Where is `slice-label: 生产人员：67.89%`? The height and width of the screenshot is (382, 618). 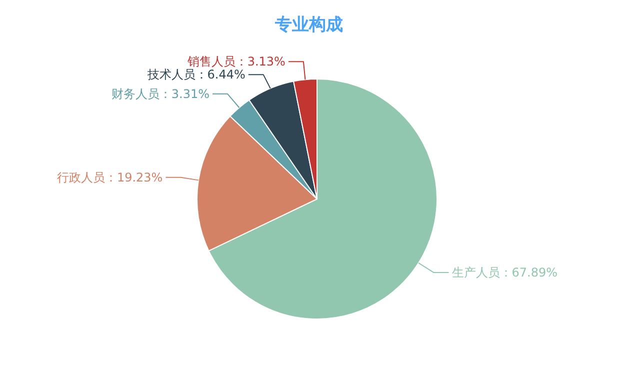 slice-label: 生产人员：67.89% is located at coordinates (505, 273).